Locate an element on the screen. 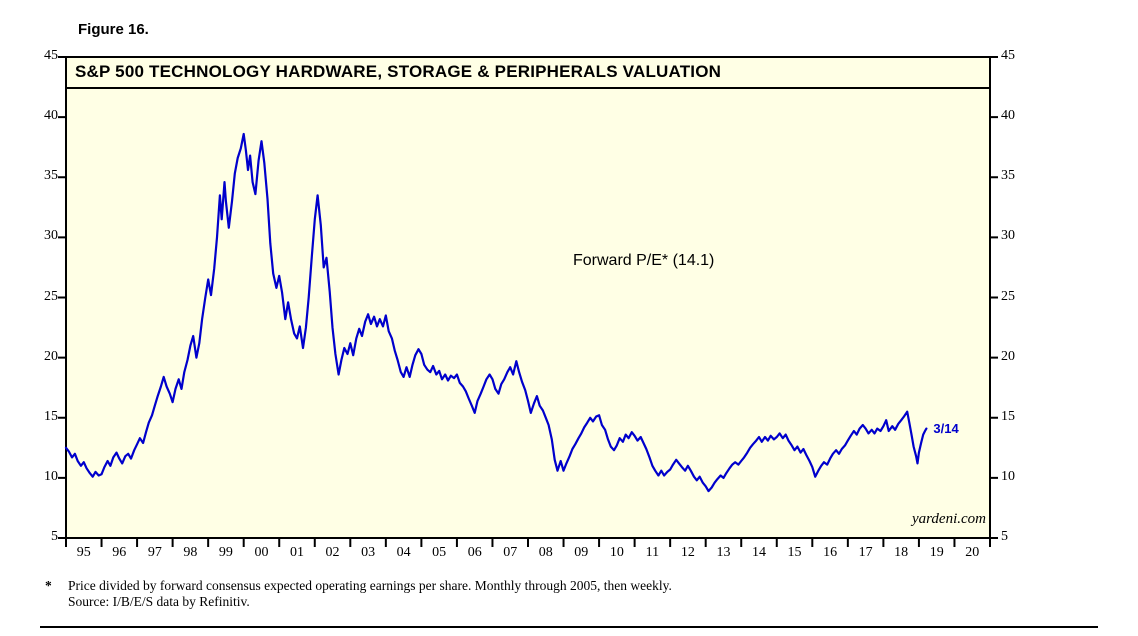 The width and height of the screenshot is (1138, 636). latest-date-label: 3/14 is located at coordinates (946, 428).